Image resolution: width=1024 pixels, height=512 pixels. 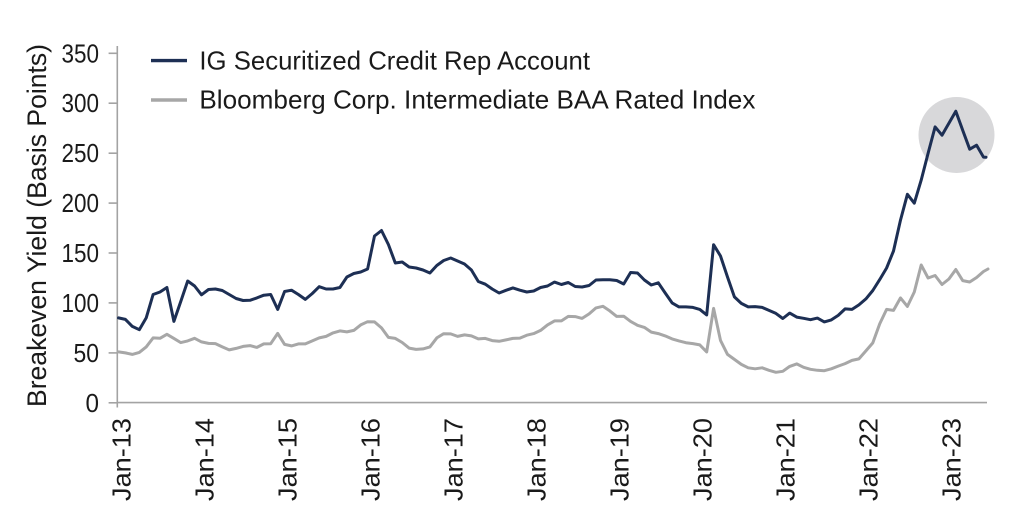 I want to click on svg-text: Jan-16, so click(x=370, y=459).